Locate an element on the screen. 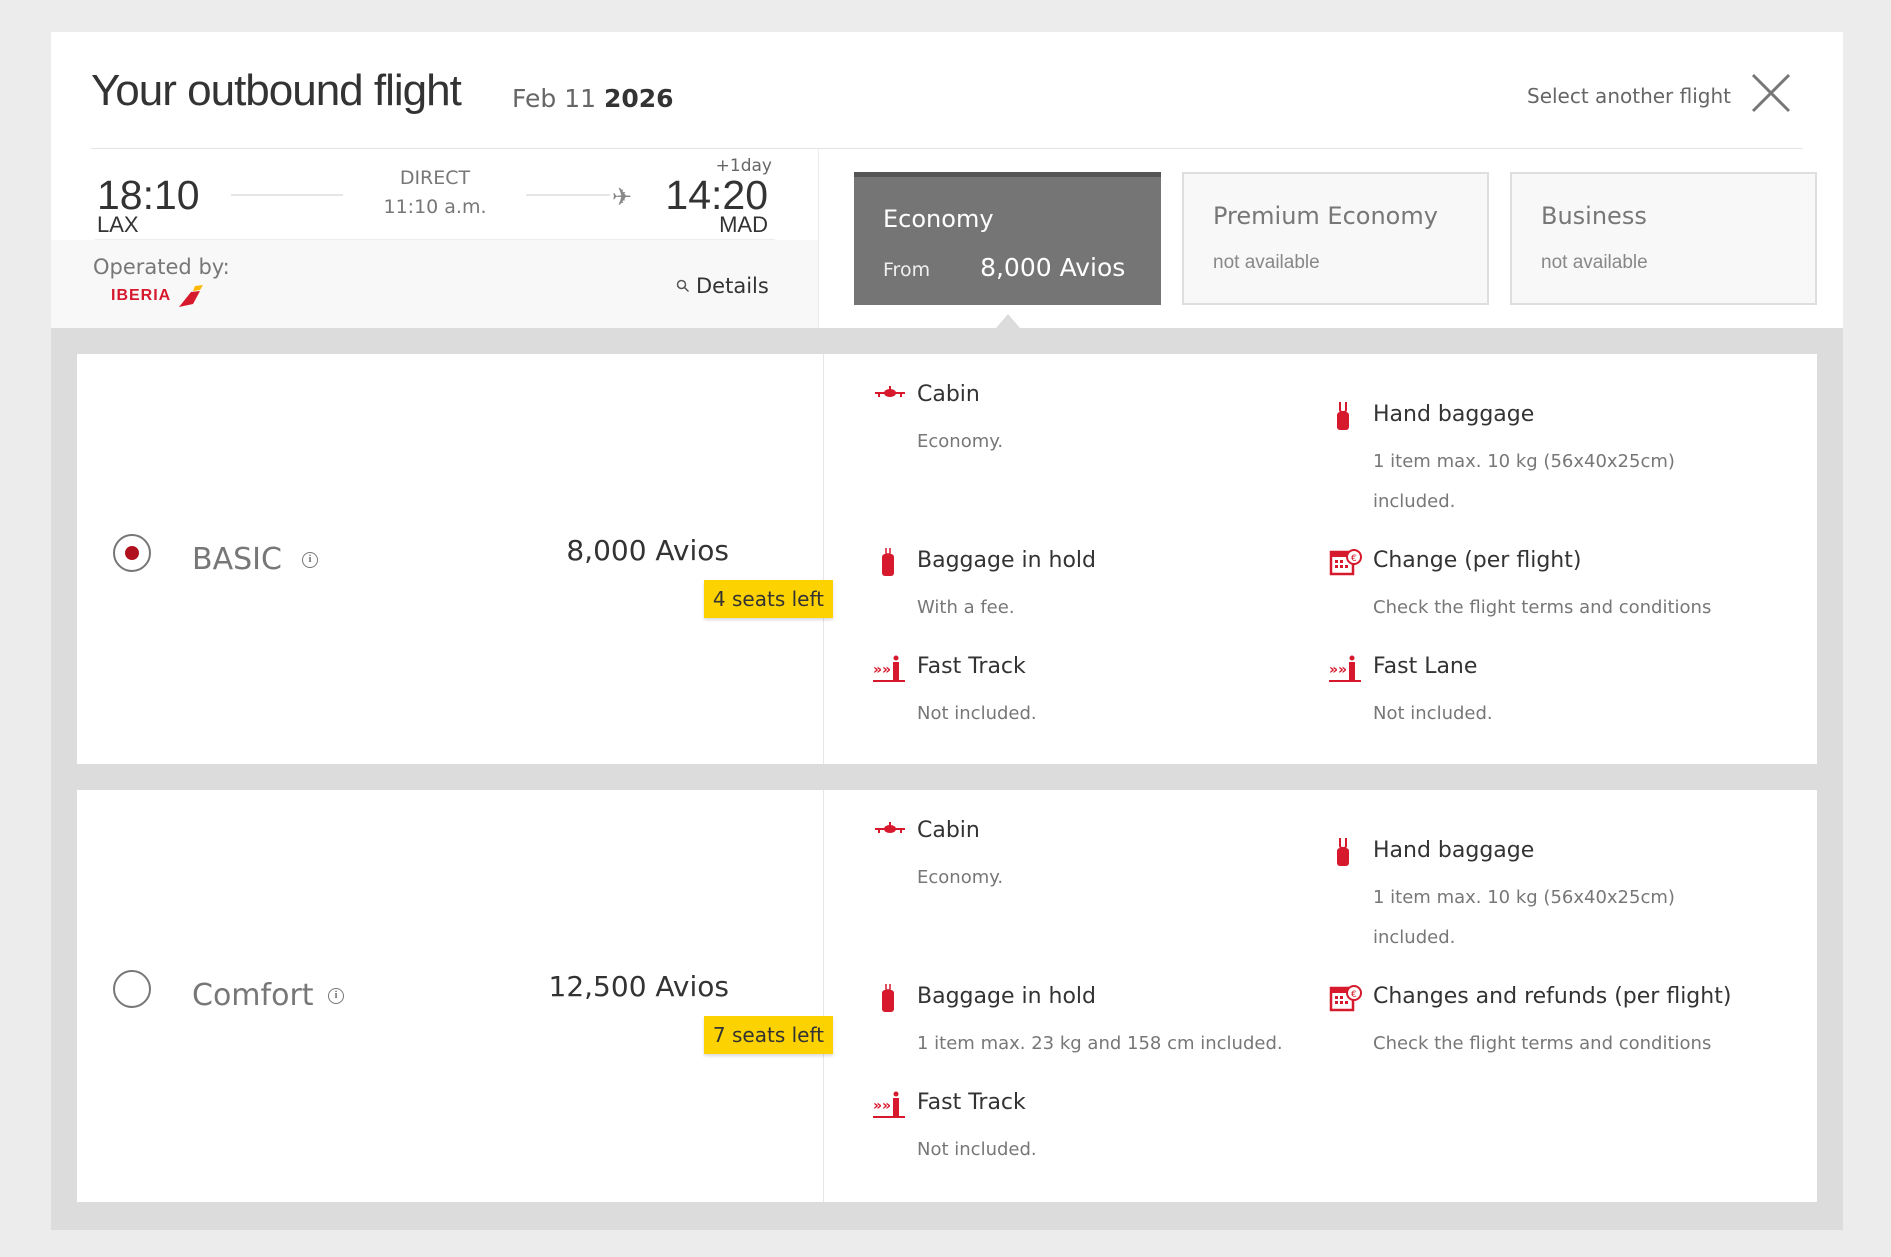 The height and width of the screenshot is (1257, 1891). vertical-divider is located at coordinates (818, 238).